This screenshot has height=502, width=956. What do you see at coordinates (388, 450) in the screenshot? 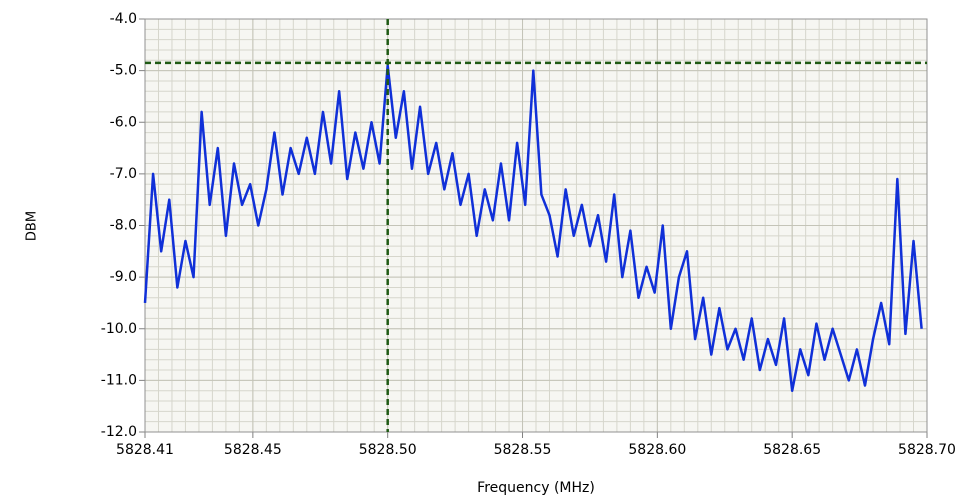
I see `x-tick-label: 5828.50` at bounding box center [388, 450].